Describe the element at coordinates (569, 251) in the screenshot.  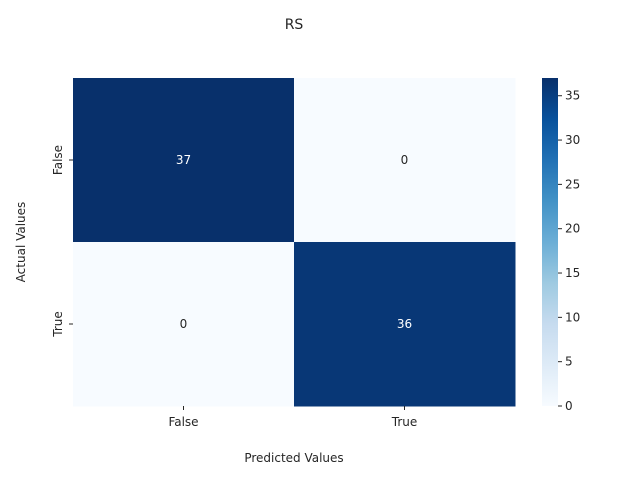
I see `colorbar-ticks: 0 5 10 15 20 25 30 35` at that location.